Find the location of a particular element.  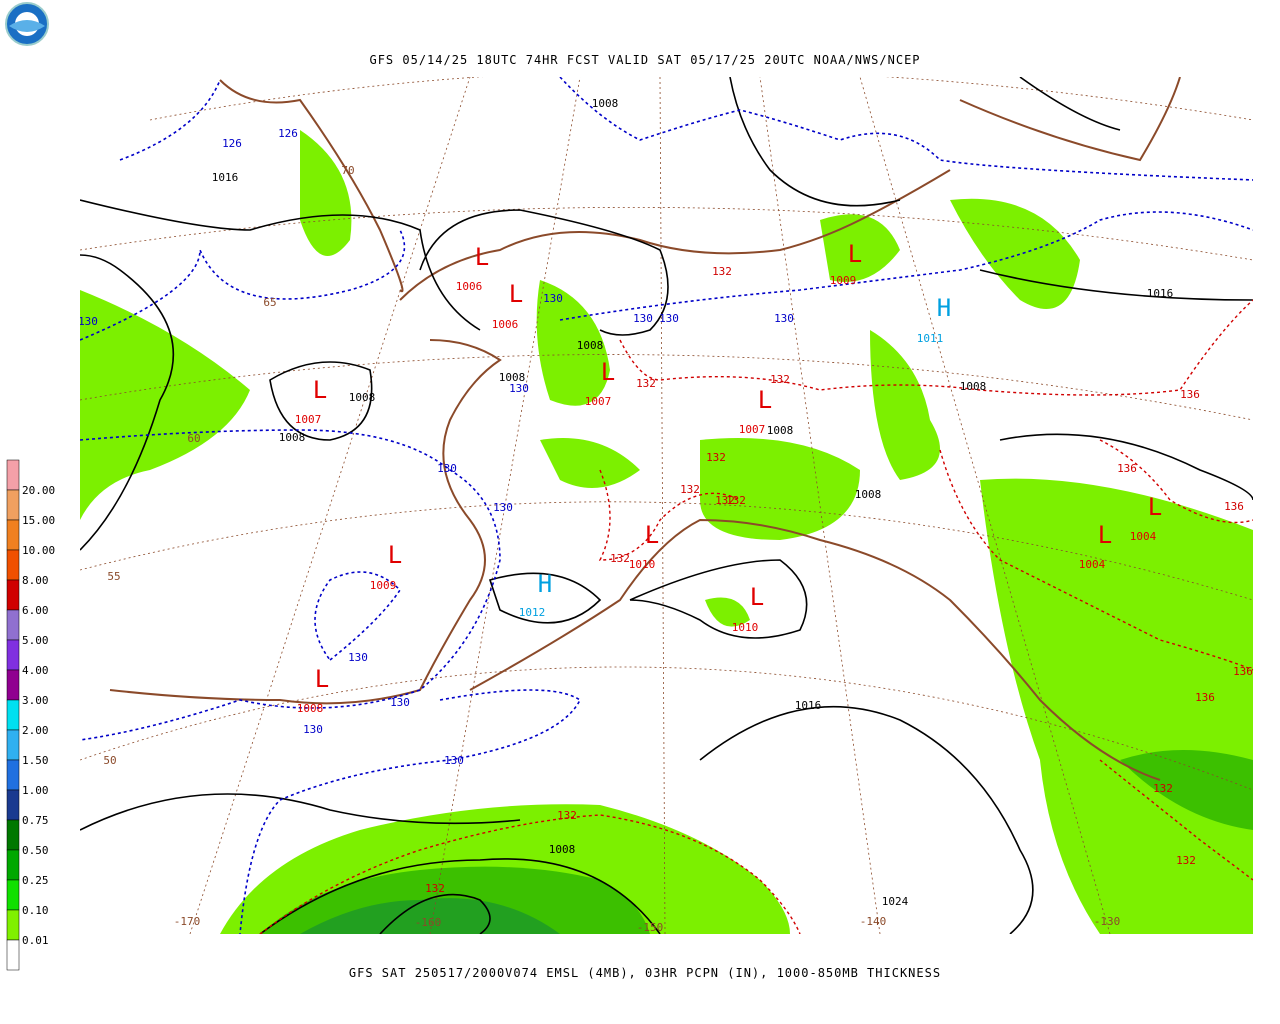

legend-label: 8.00 is located at coordinates (35, 580).